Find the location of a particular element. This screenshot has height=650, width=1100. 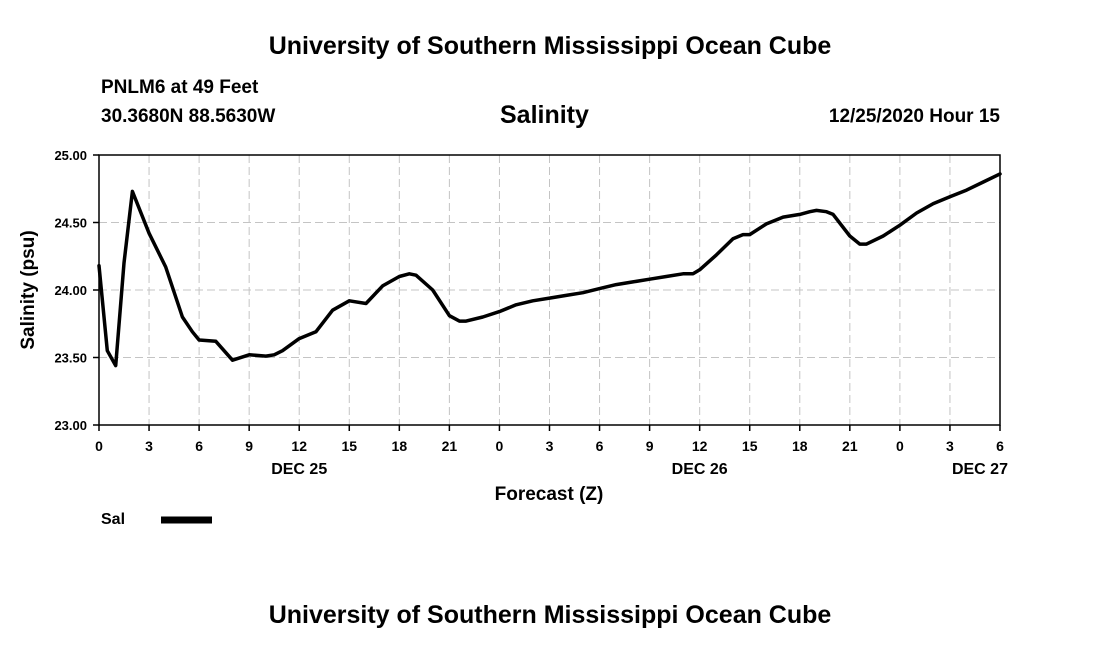

legend-label-sal: Sal is located at coordinates (113, 519).